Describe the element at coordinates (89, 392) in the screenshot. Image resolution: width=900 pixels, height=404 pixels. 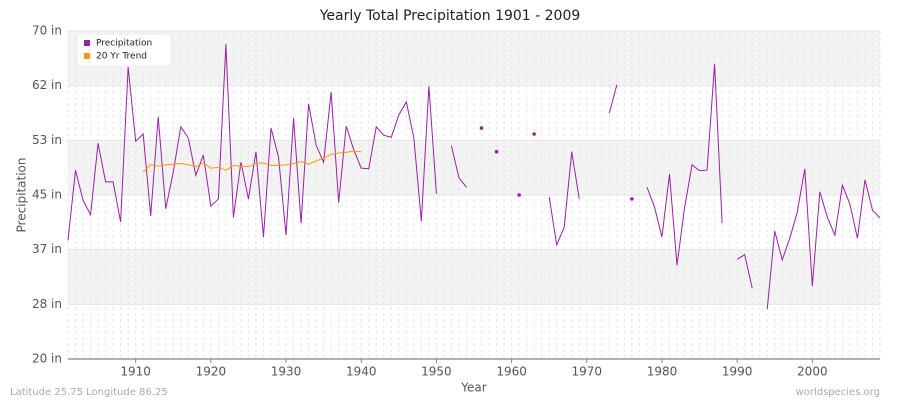
I see `footer-left: Latitude 25.75 Longitude 86.25` at that location.